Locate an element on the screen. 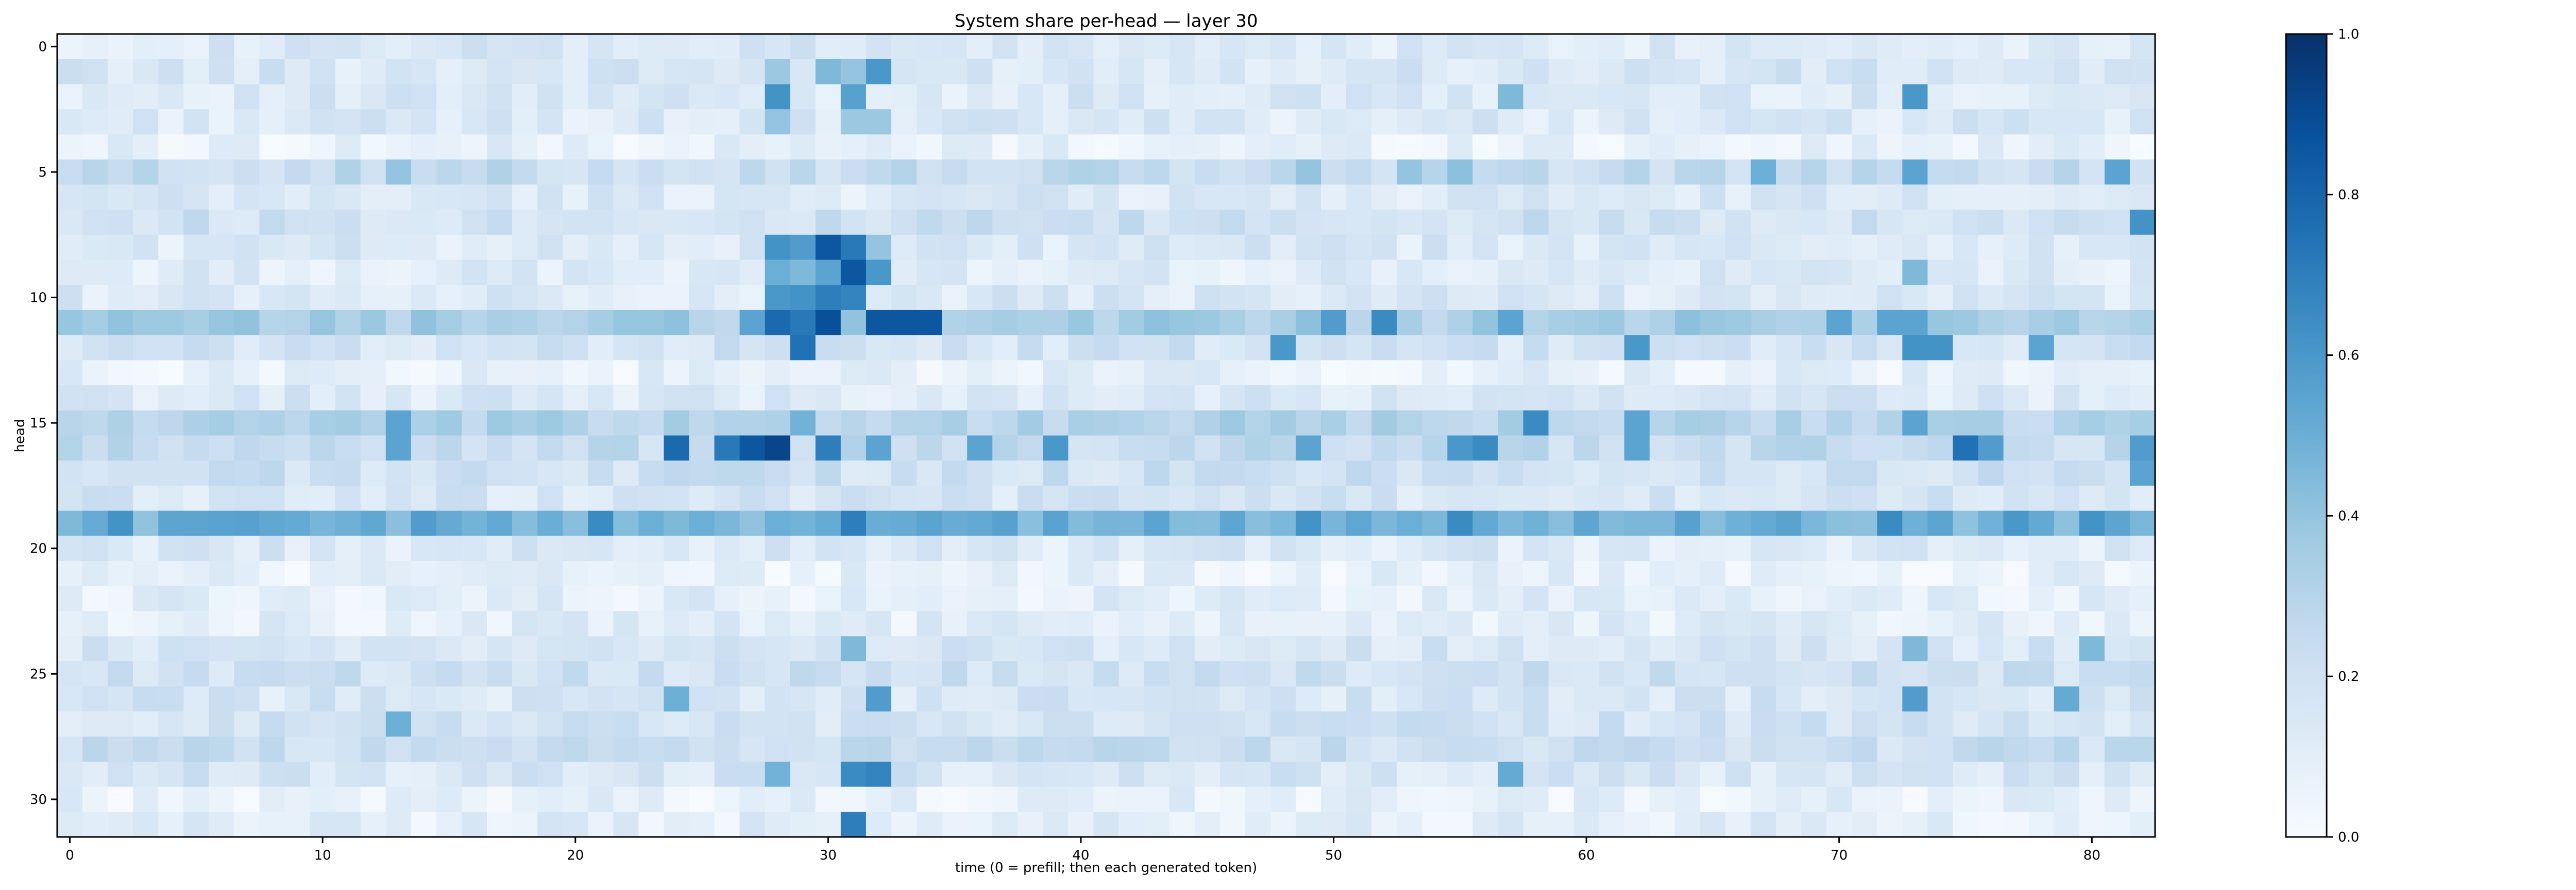  x-tick-label: 20 is located at coordinates (575, 855).